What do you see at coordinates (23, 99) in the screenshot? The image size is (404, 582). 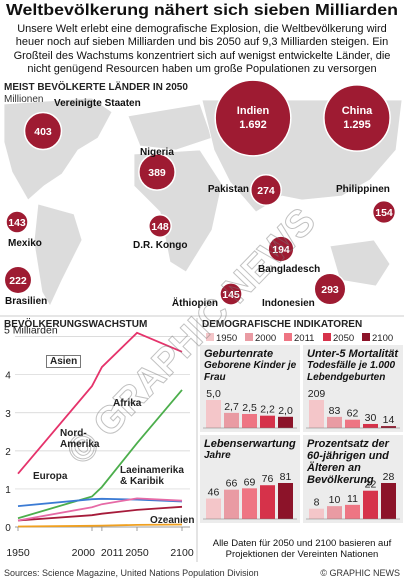 I see `unit-label: Millionen` at bounding box center [23, 99].